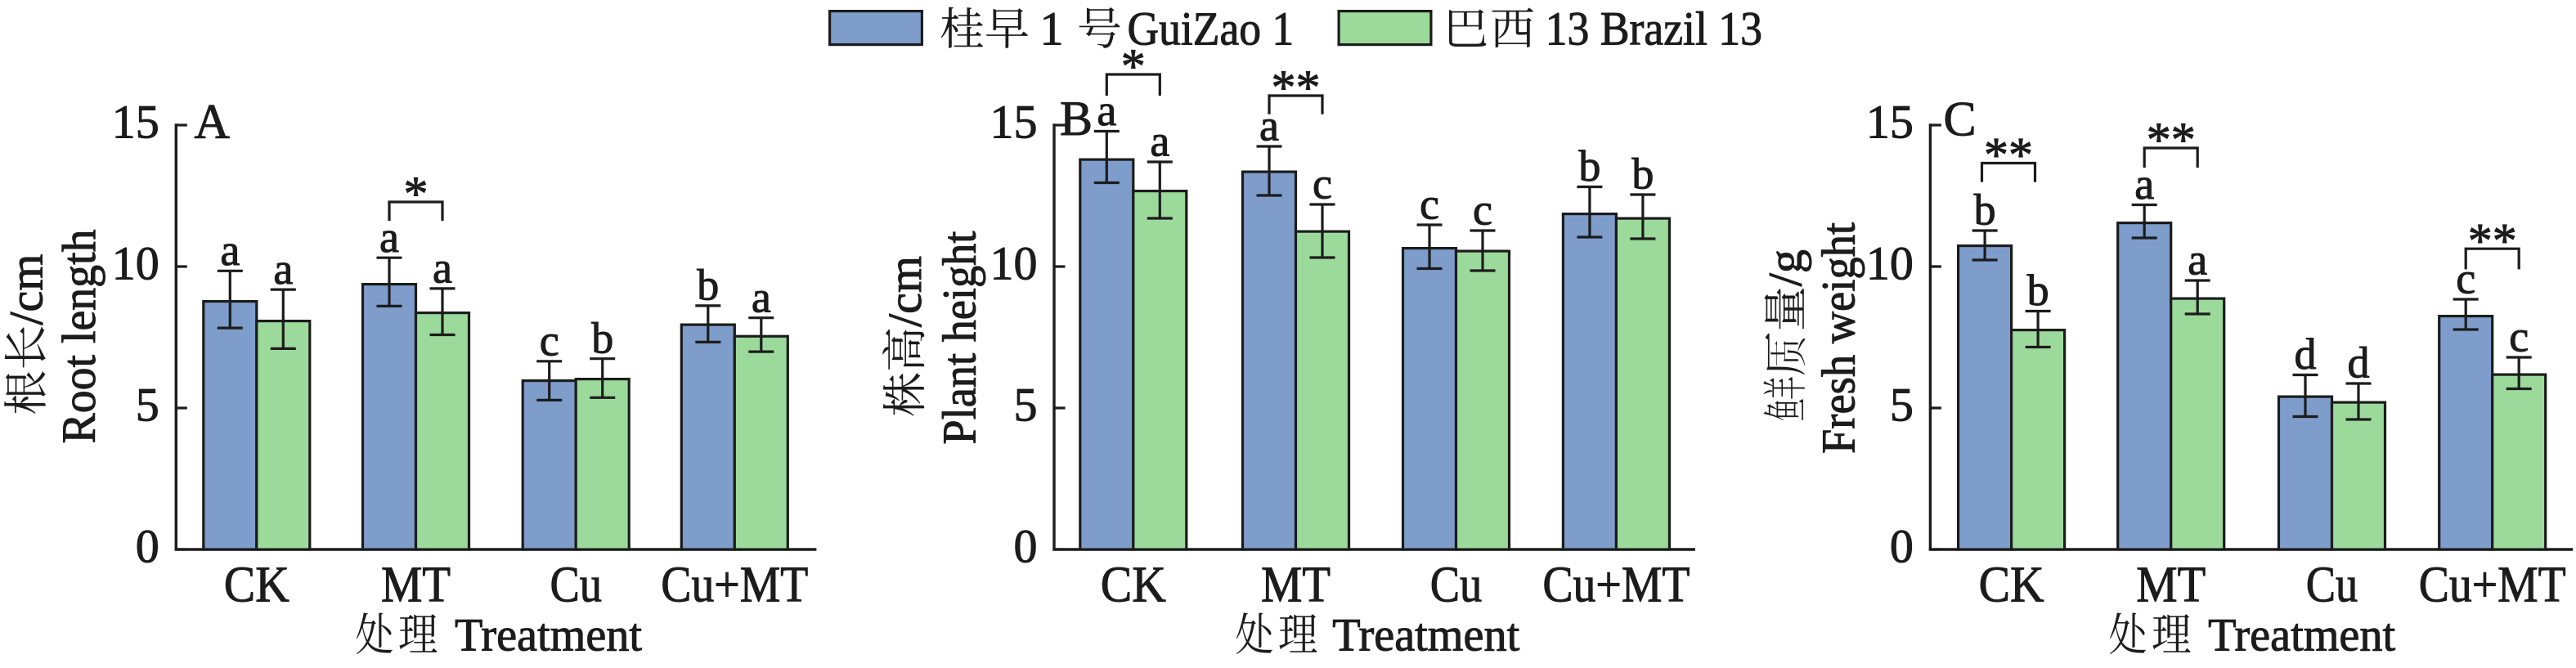 The image size is (2576, 668). Describe the element at coordinates (1654, 29) in the screenshot. I see `svg-text: 13 Brazil 13` at that location.